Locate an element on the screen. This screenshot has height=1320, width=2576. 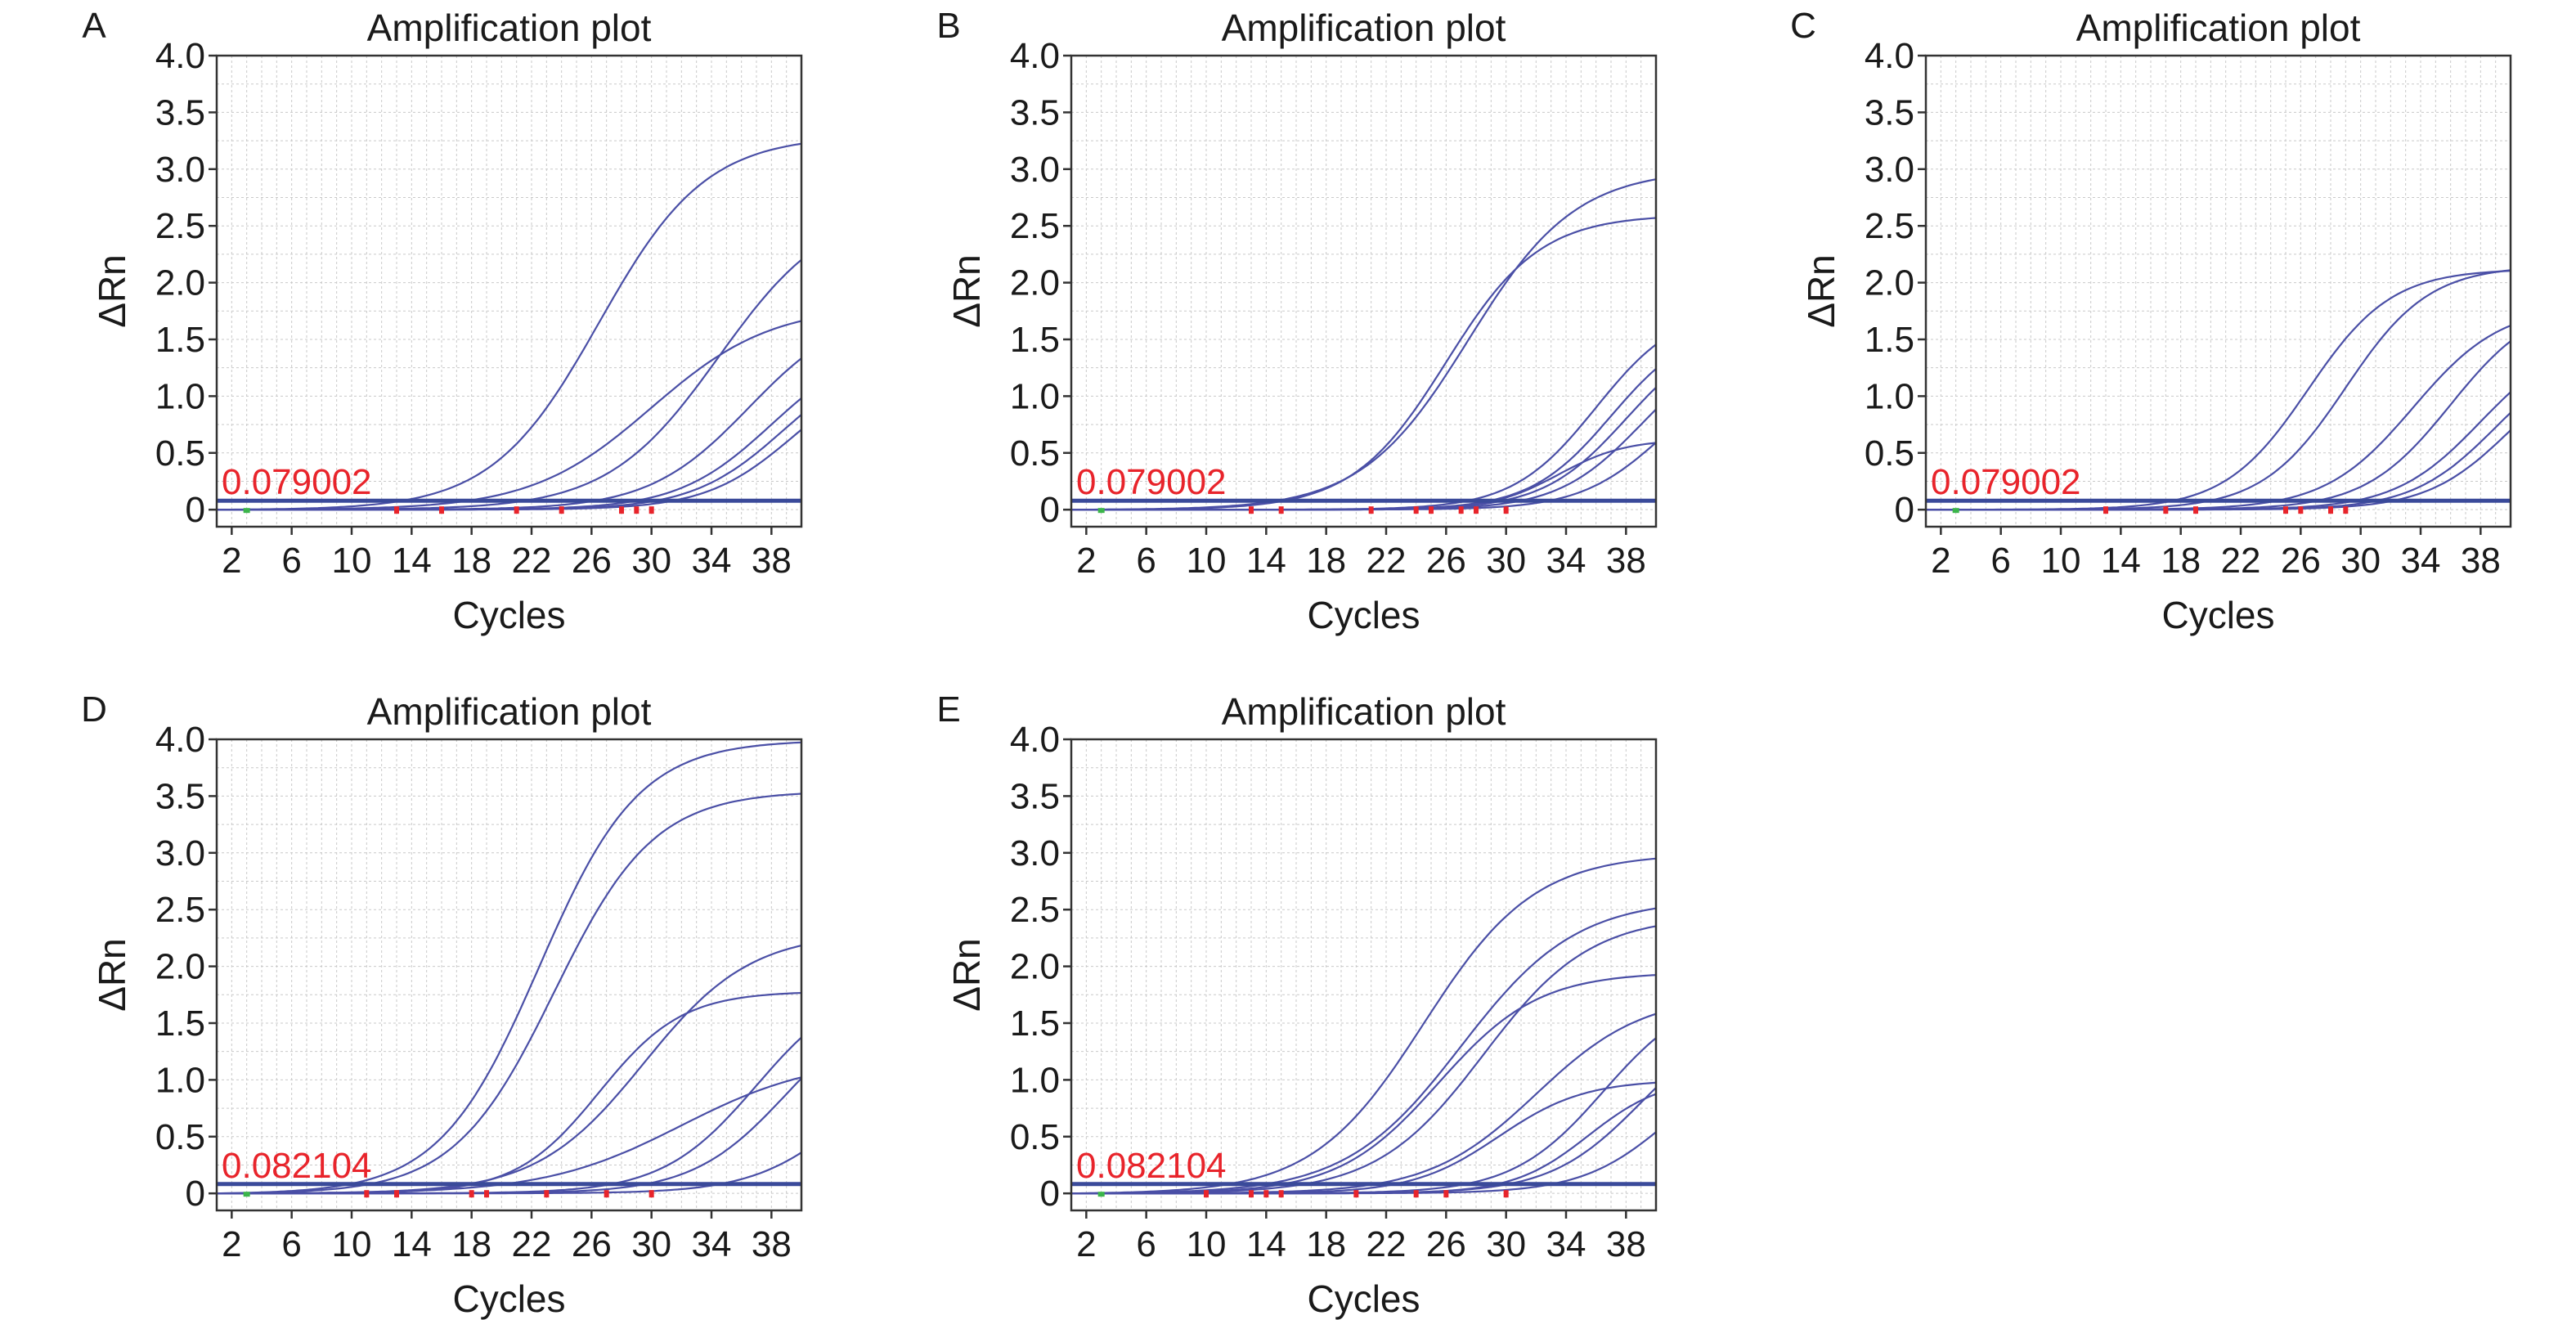
x-tick-label: 10 is located at coordinates (352, 1244).